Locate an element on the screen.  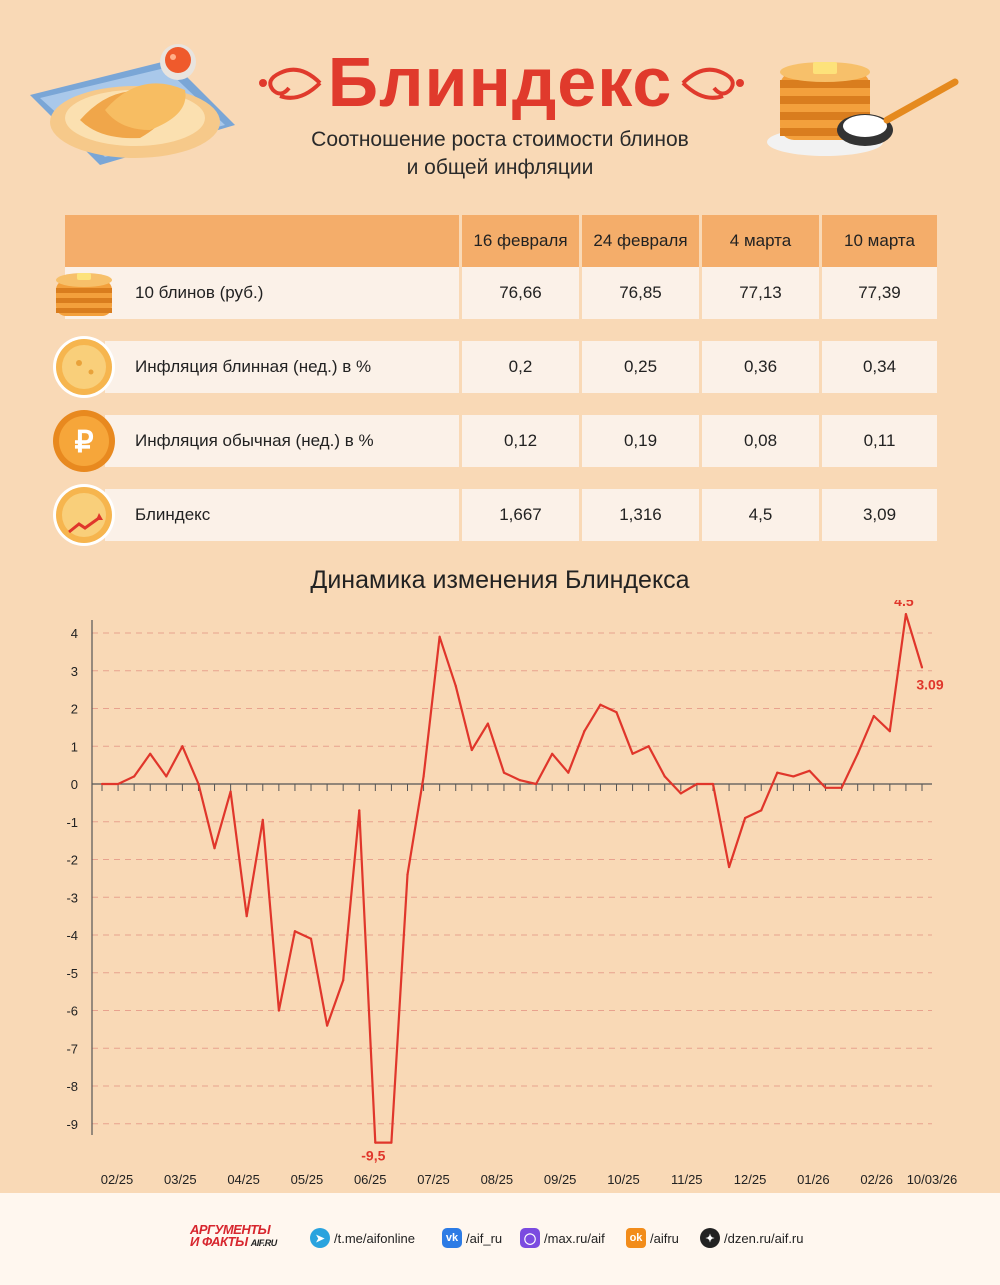
column-header: 10 марта is located at coordinates (879, 241).